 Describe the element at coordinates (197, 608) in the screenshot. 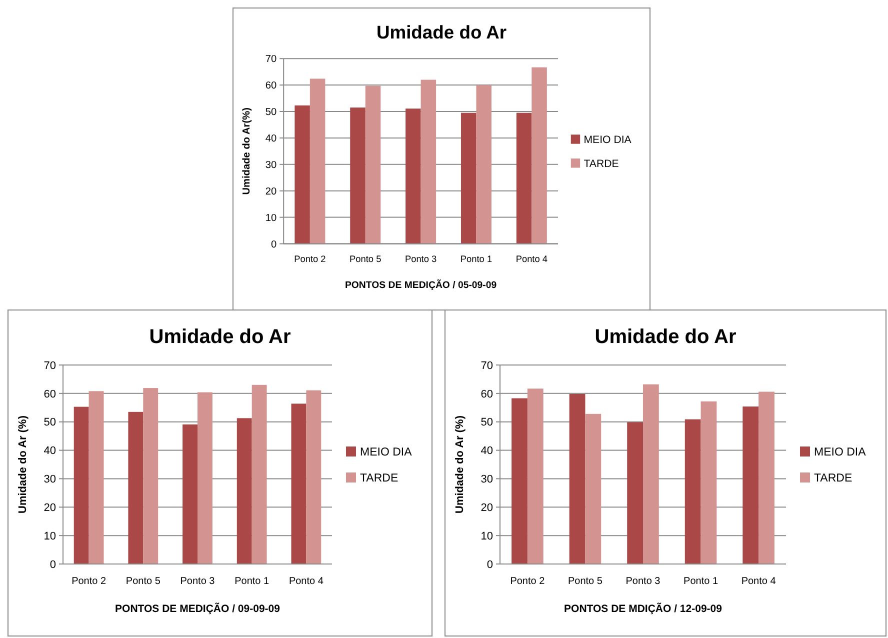

I see `x-axis-title: PONTOS DE MEDIÇÃO / 09-09-09` at that location.